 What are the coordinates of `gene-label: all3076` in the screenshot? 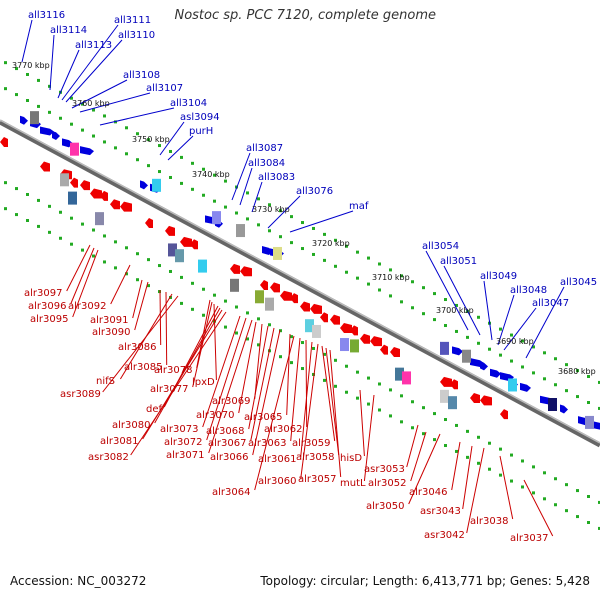 It's located at (314, 191).